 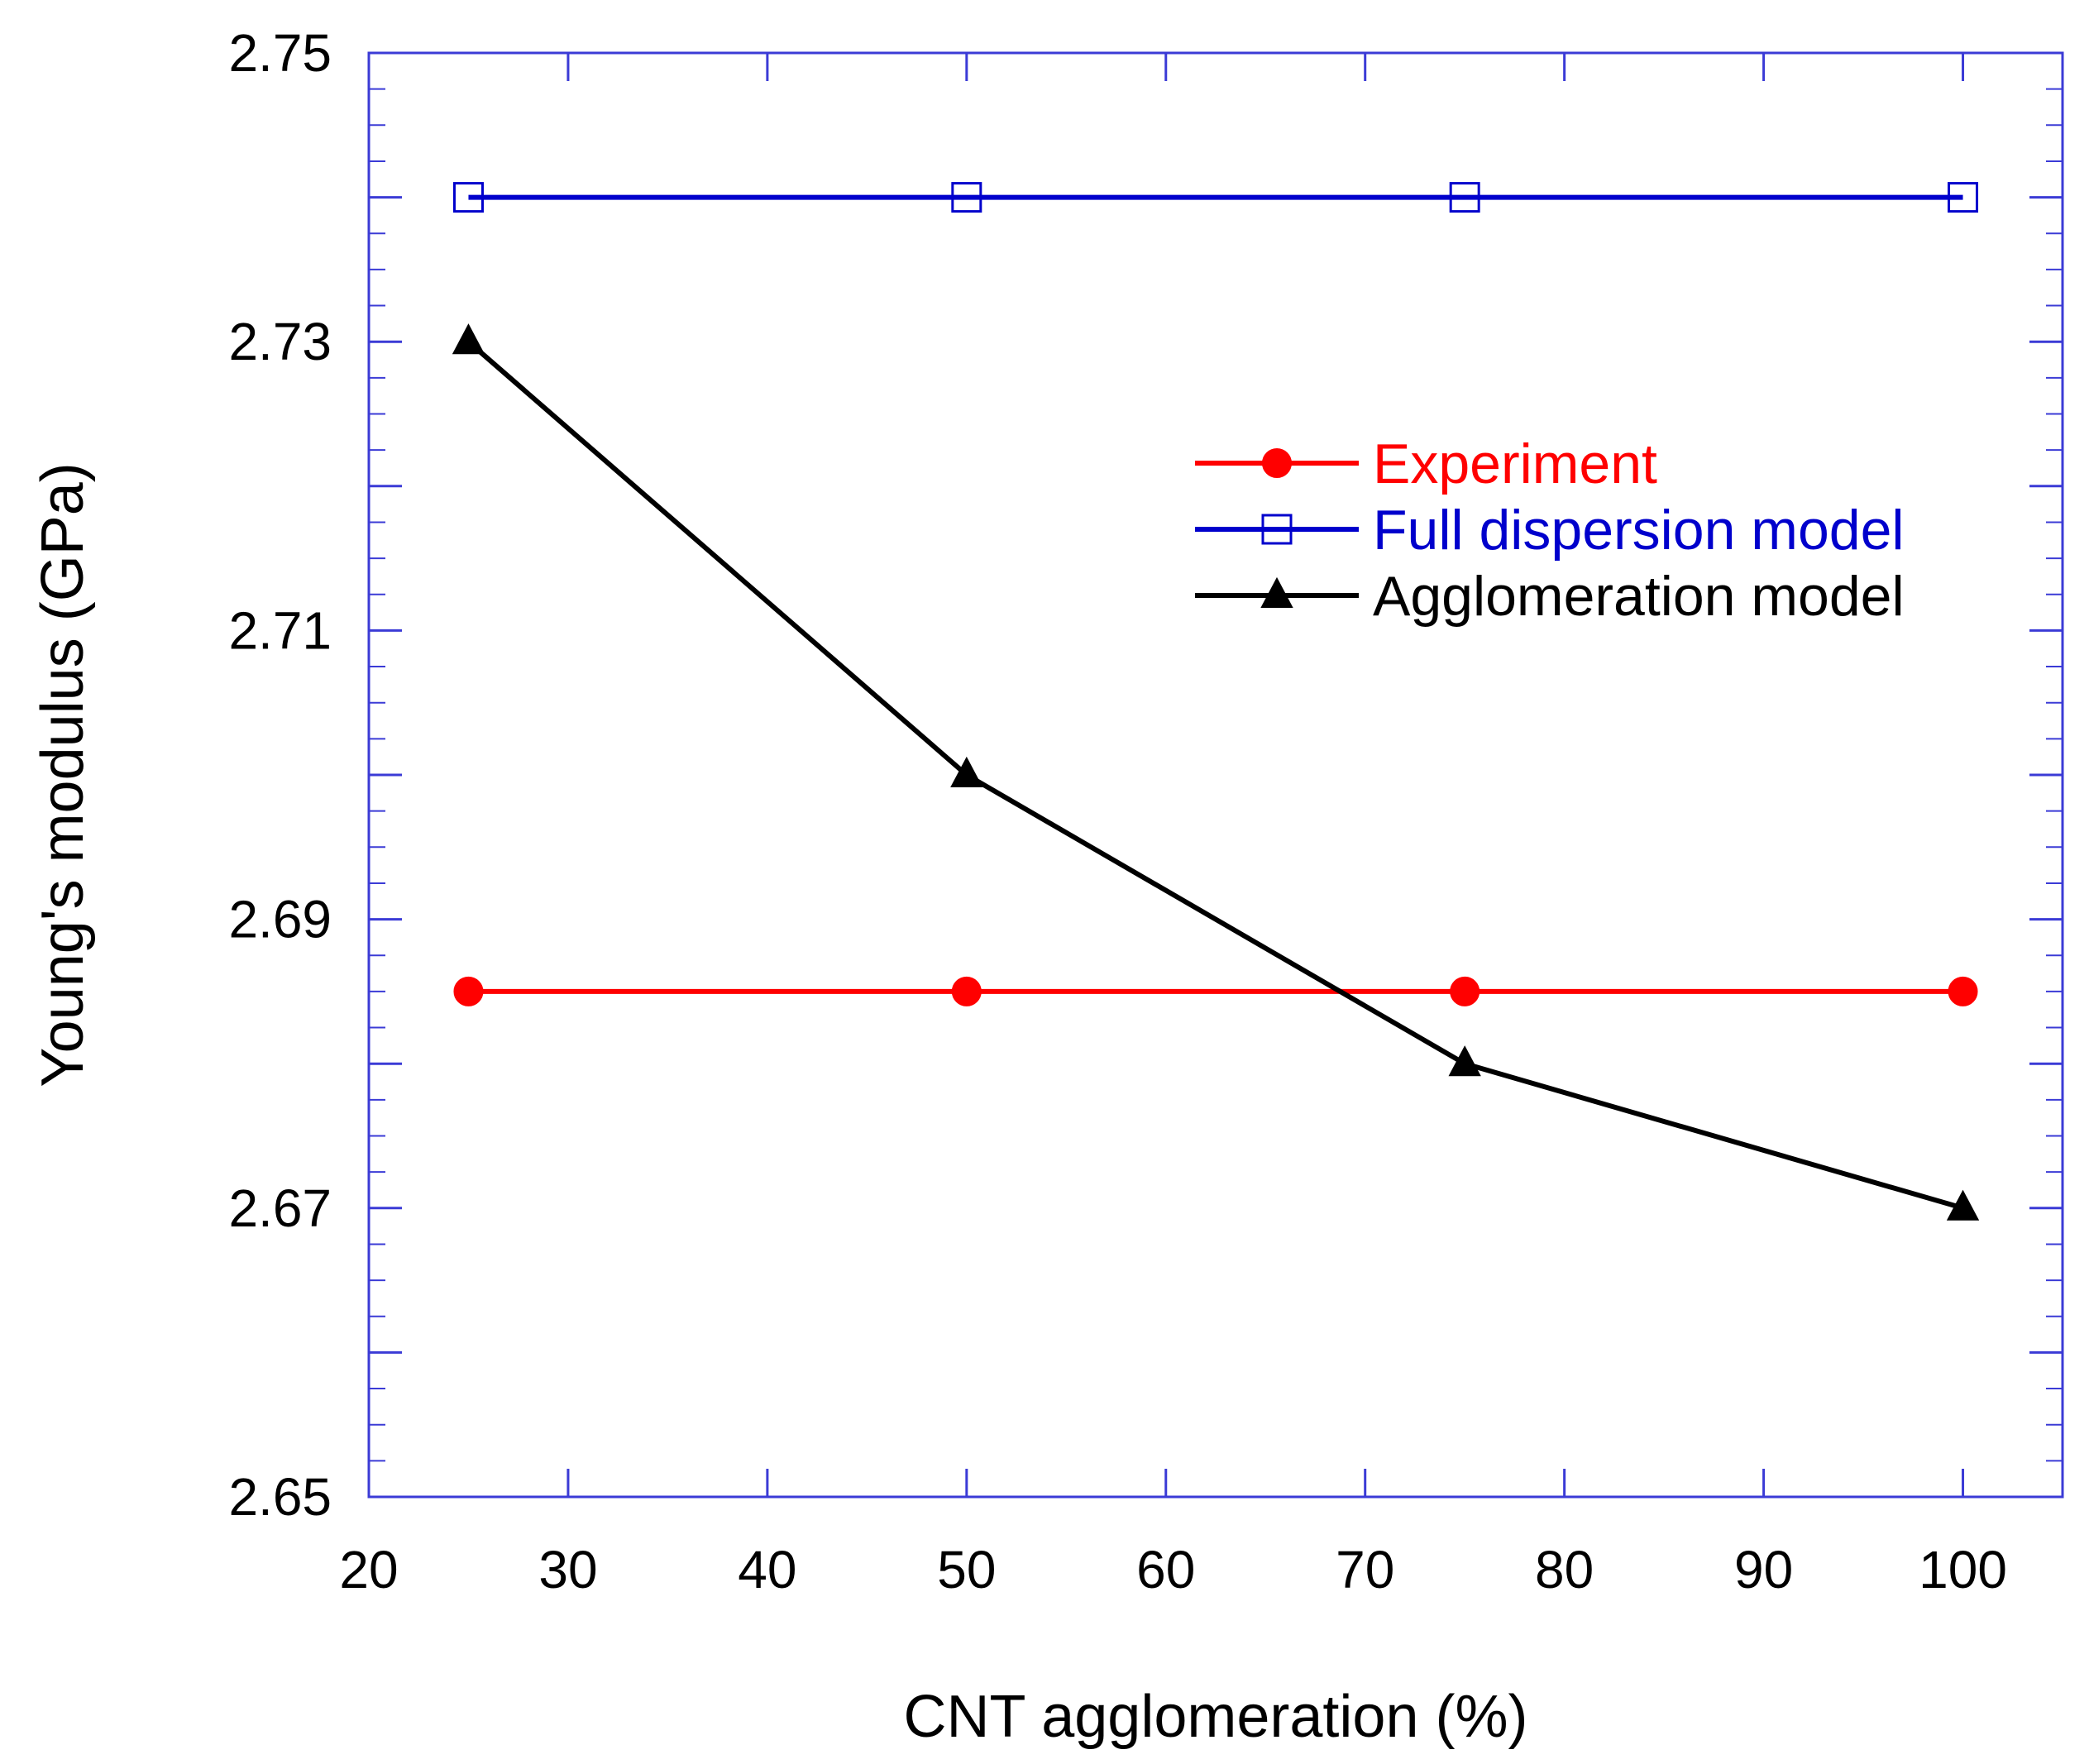 What do you see at coordinates (280, 341) in the screenshot?
I see `y-tick-label: 2.73` at bounding box center [280, 341].